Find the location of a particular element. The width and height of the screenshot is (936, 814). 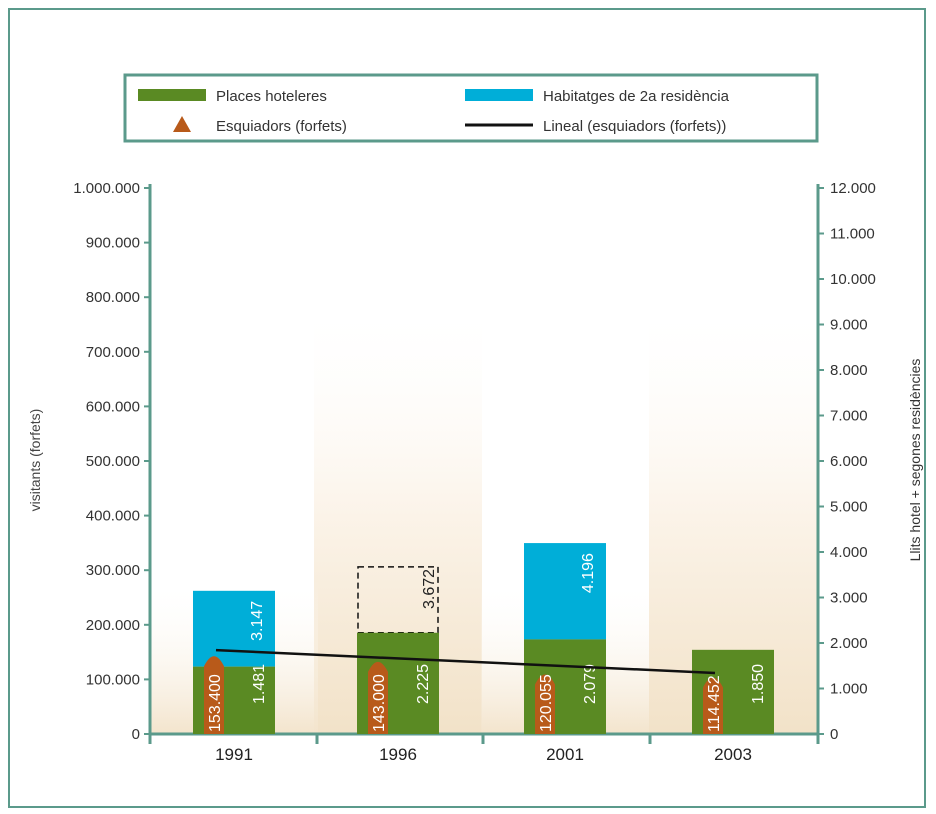

right-tick-label: 10.000 is located at coordinates (853, 279).